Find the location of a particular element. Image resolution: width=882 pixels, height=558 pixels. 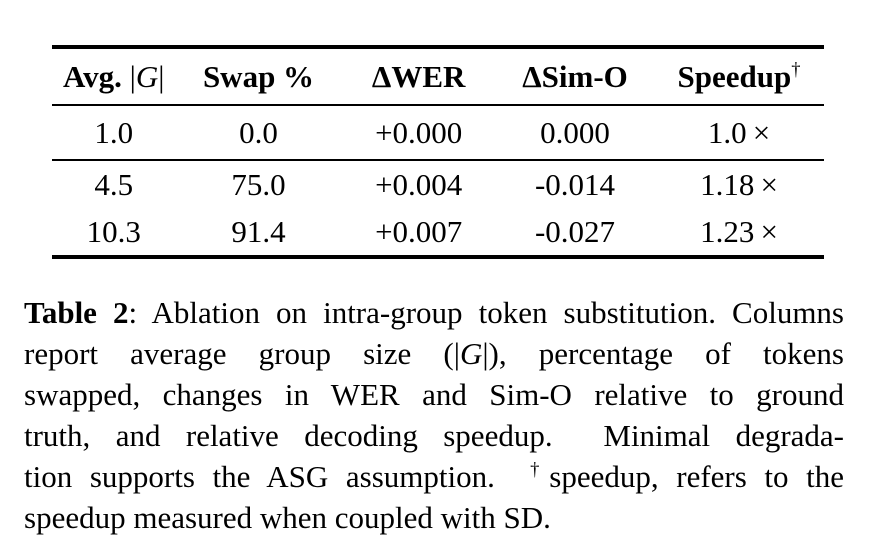

col-header-delta-simo: ΔSim-O is located at coordinates (575, 76).